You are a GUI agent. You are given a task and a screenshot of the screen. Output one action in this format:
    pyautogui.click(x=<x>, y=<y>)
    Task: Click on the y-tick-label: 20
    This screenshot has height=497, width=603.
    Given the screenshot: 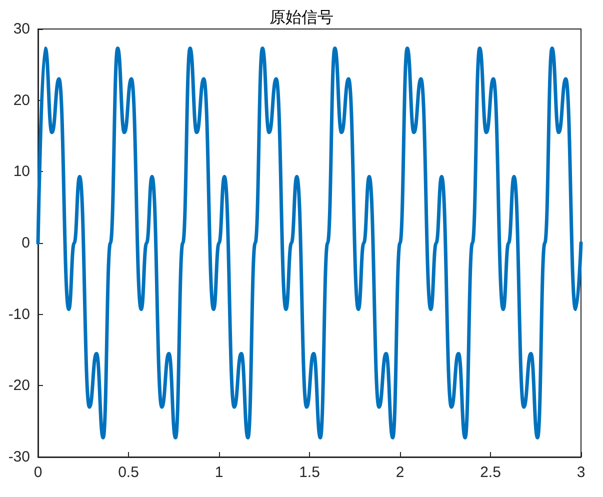 What is the action you would take?
    pyautogui.click(x=21, y=100)
    